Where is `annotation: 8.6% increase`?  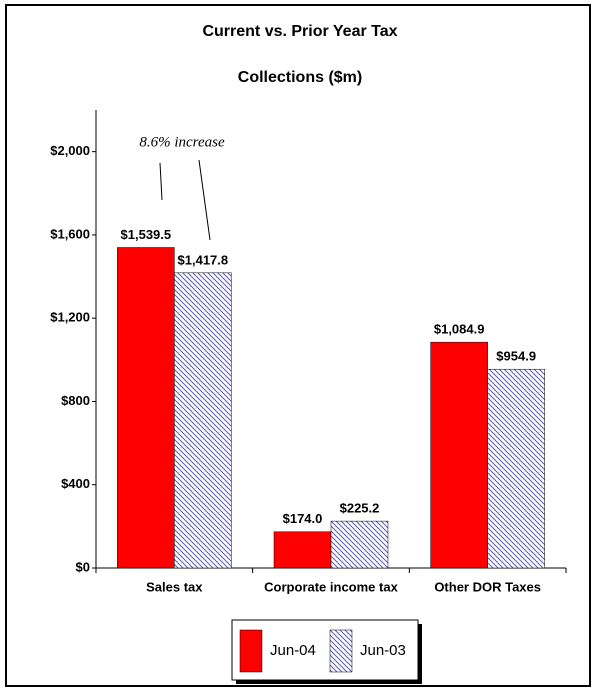
annotation: 8.6% increase is located at coordinates (182, 142).